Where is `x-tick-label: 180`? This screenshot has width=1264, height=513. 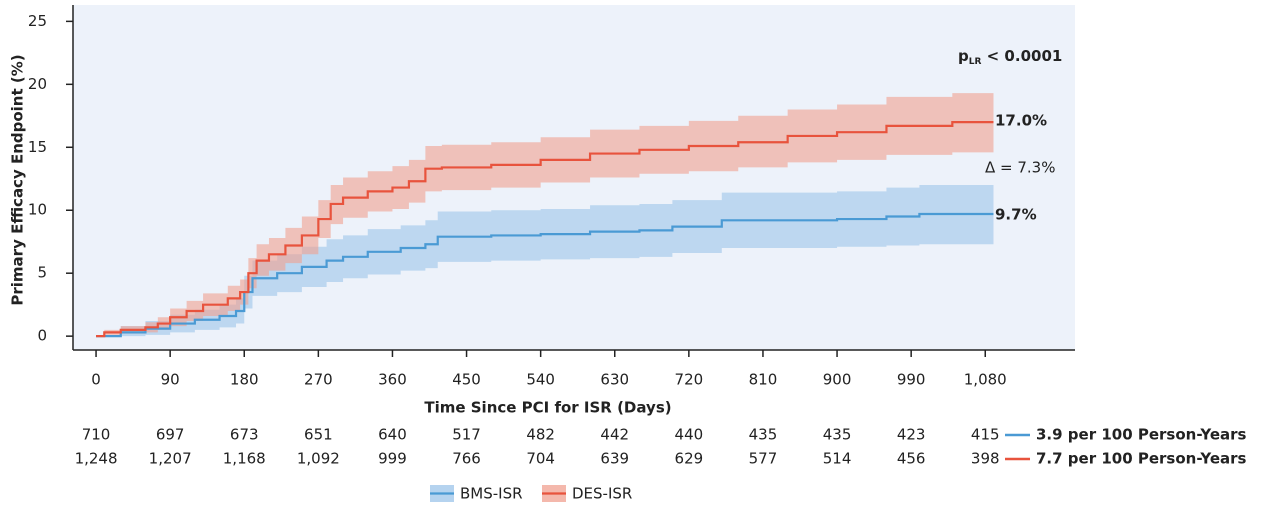 x-tick-label: 180 is located at coordinates (244, 380).